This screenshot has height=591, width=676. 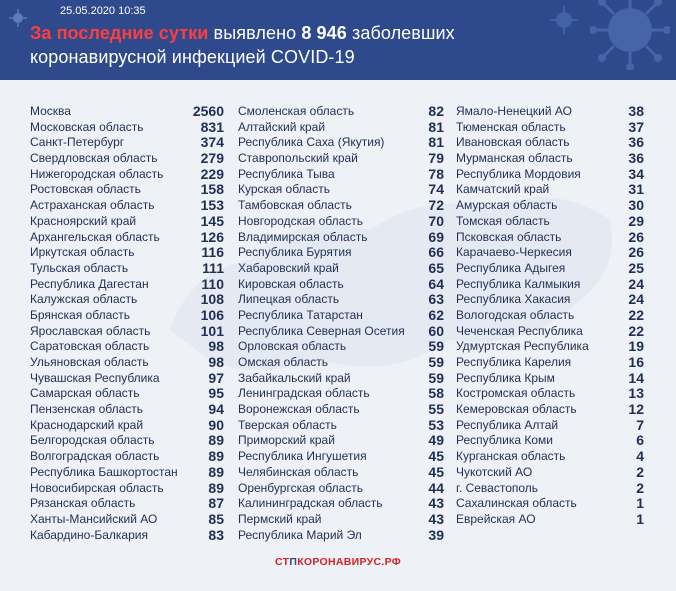 What do you see at coordinates (522, 346) in the screenshot?
I see `region-name: Удмуртская Республика` at bounding box center [522, 346].